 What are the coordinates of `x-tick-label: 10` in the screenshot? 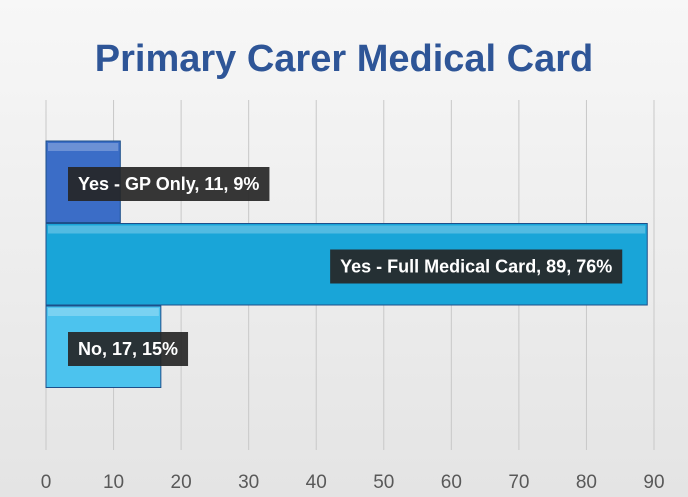 It's located at (113, 482).